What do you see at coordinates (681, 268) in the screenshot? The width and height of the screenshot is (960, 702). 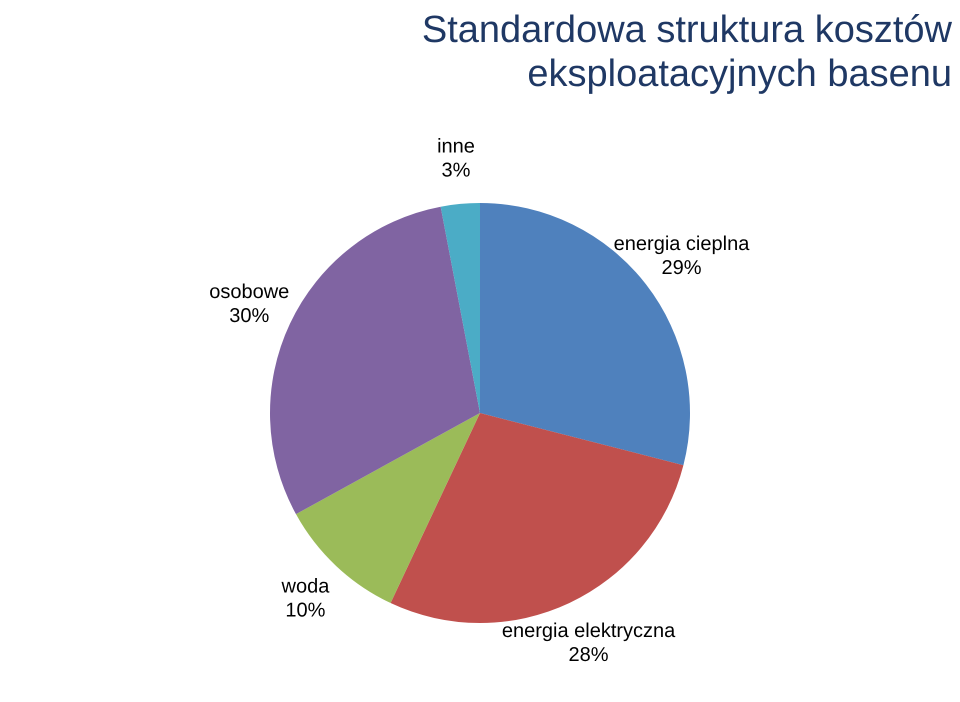 I see `data-label: 29%` at bounding box center [681, 268].